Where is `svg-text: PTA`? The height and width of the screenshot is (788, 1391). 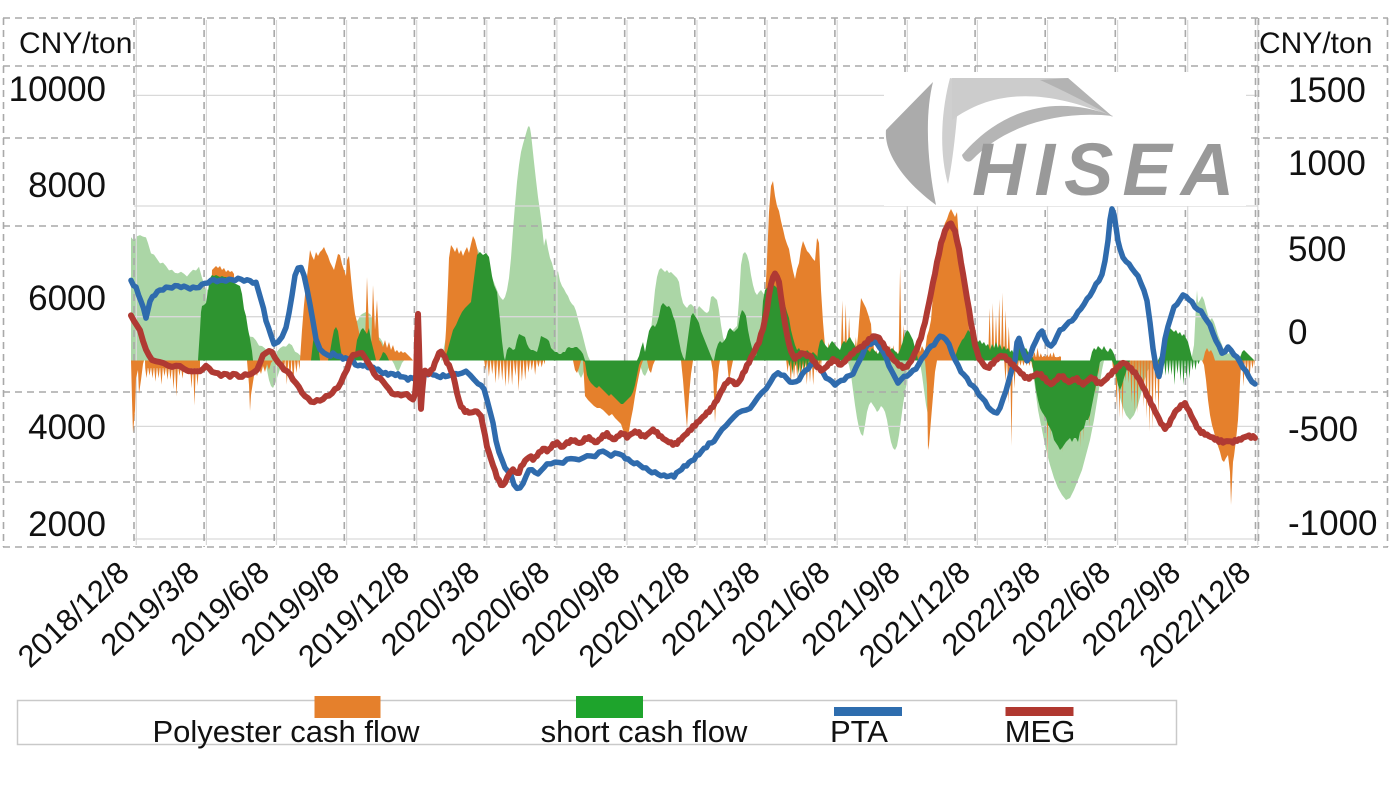
svg-text: PTA is located at coordinates (859, 731).